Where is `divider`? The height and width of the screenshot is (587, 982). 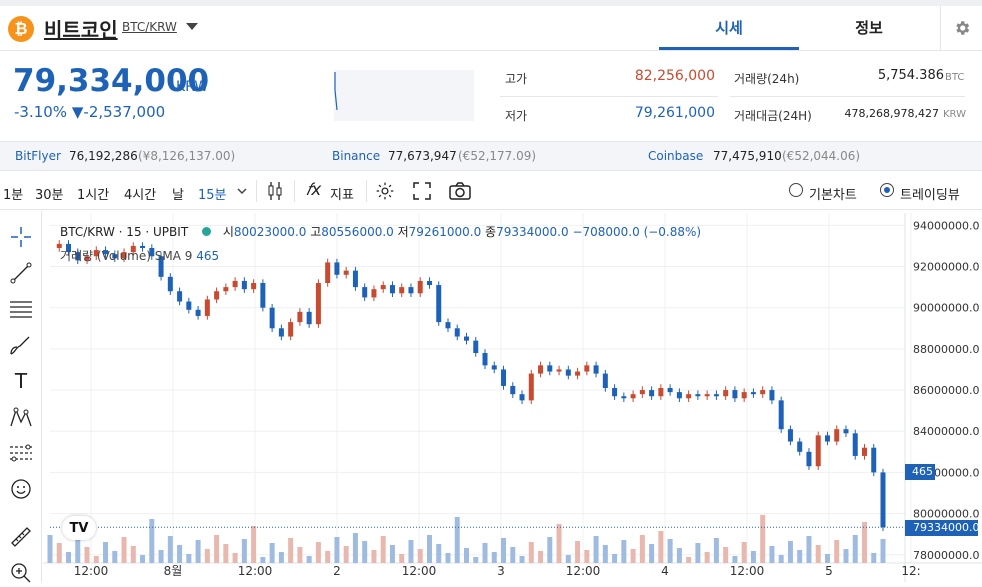
divider is located at coordinates (609, 96).